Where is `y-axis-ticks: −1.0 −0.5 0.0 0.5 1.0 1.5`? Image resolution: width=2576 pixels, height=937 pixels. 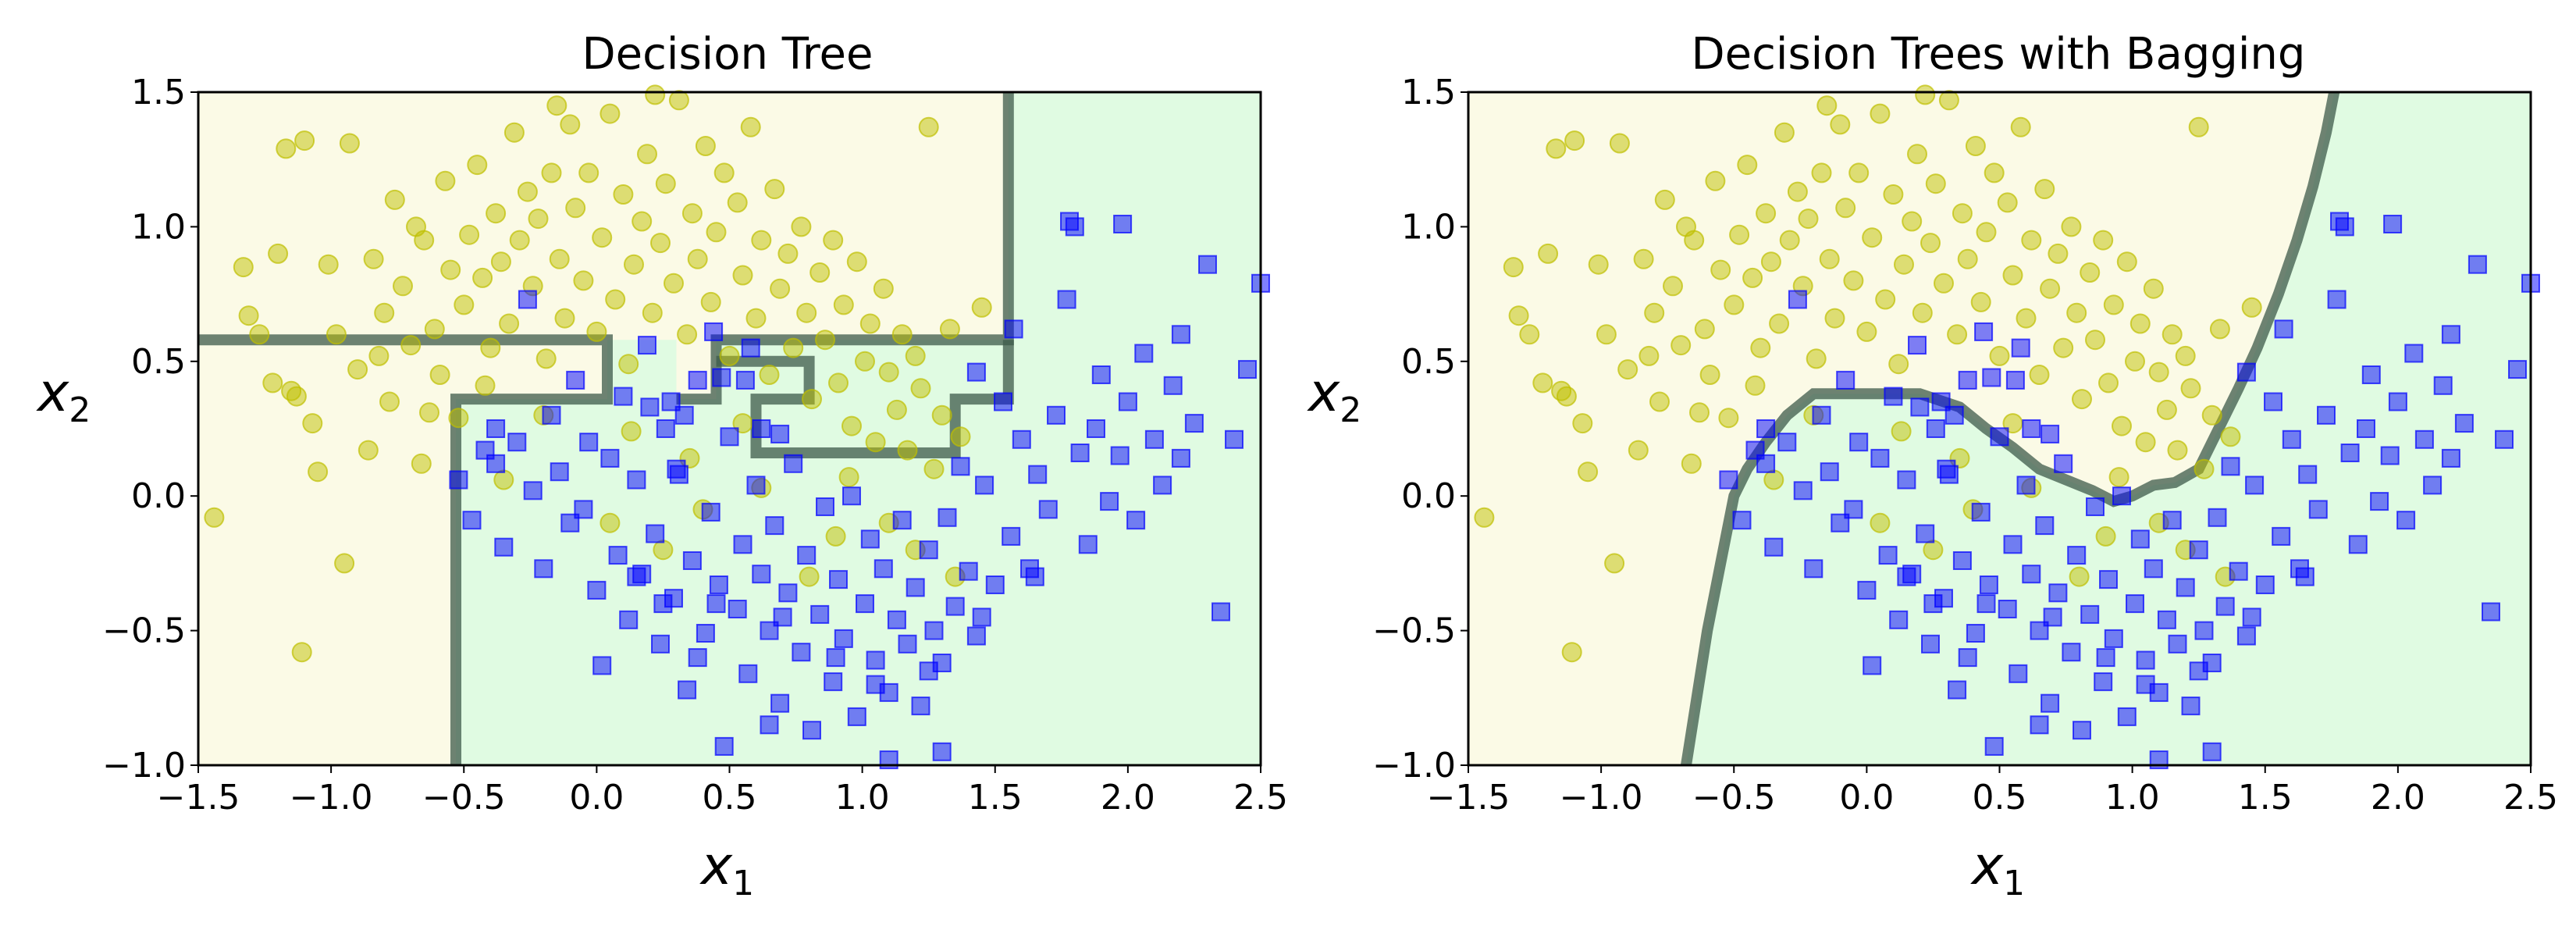 y-axis-ticks: −1.0 −0.5 0.0 0.5 1.0 1.5 is located at coordinates (150, 430).